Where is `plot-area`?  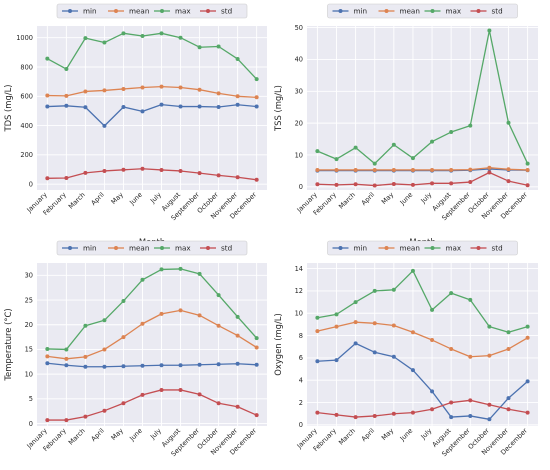 plot-area is located at coordinates (422, 108).